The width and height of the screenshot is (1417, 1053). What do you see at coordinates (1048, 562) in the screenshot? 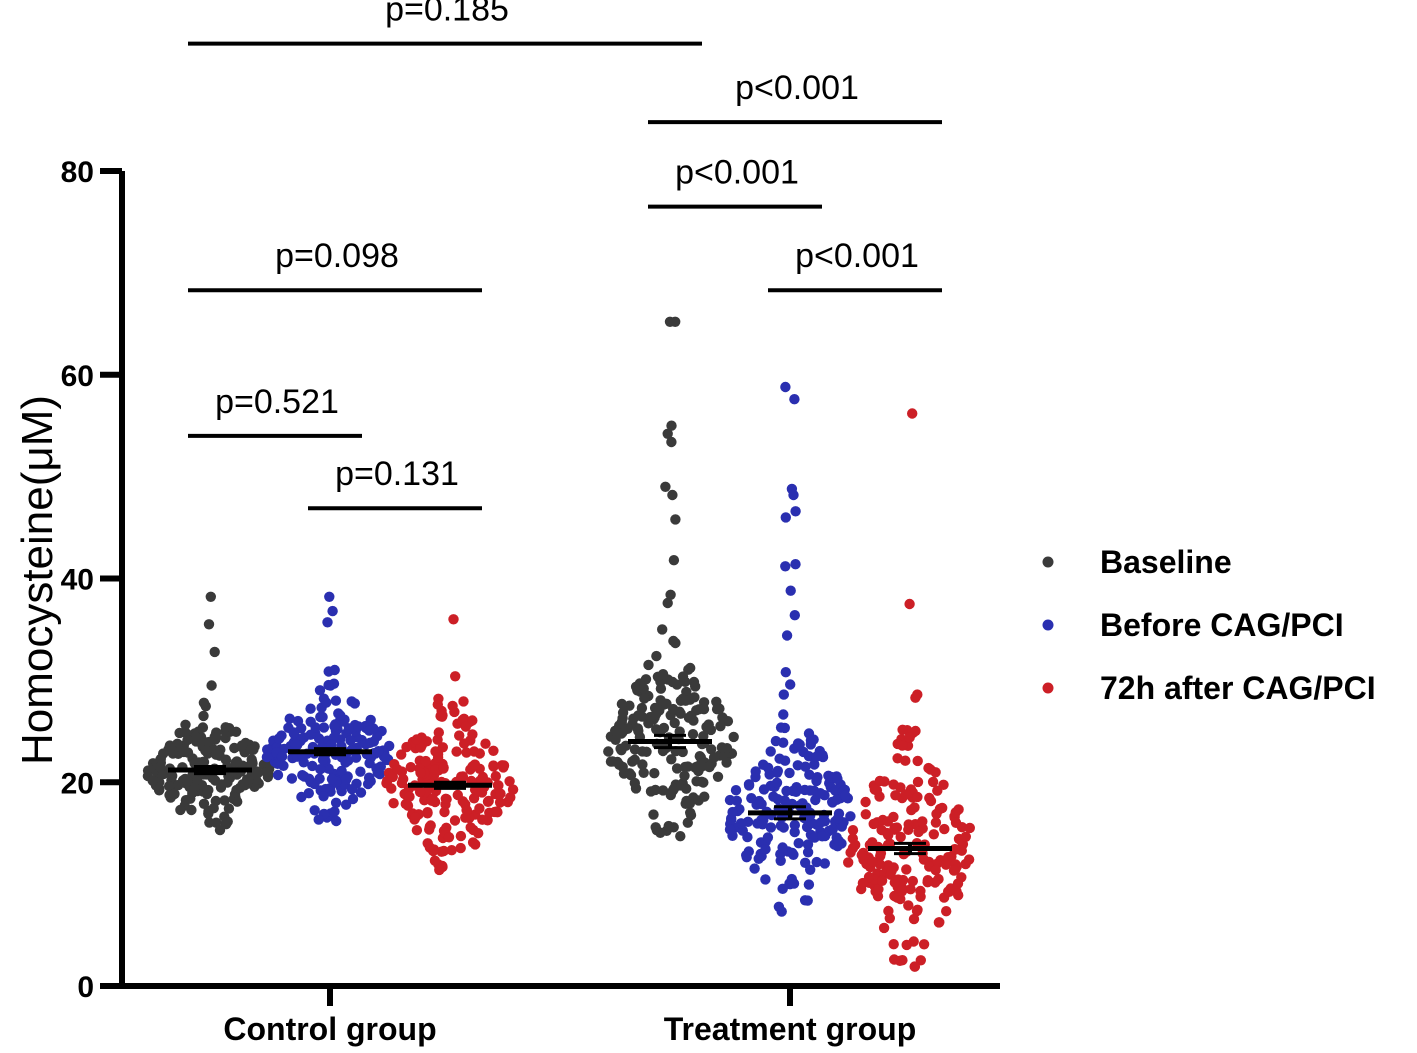
I see `legend-marker-baseline` at bounding box center [1048, 562].